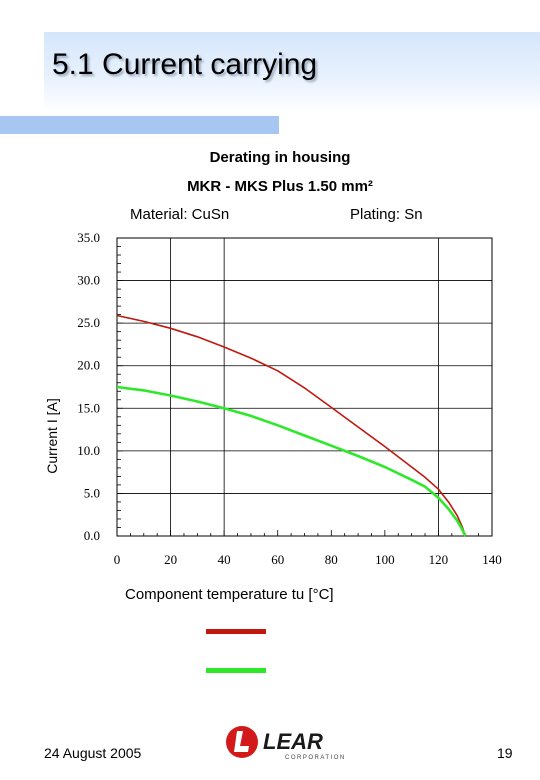  Describe the element at coordinates (170, 559) in the screenshot. I see `x-tick-label: 20` at that location.